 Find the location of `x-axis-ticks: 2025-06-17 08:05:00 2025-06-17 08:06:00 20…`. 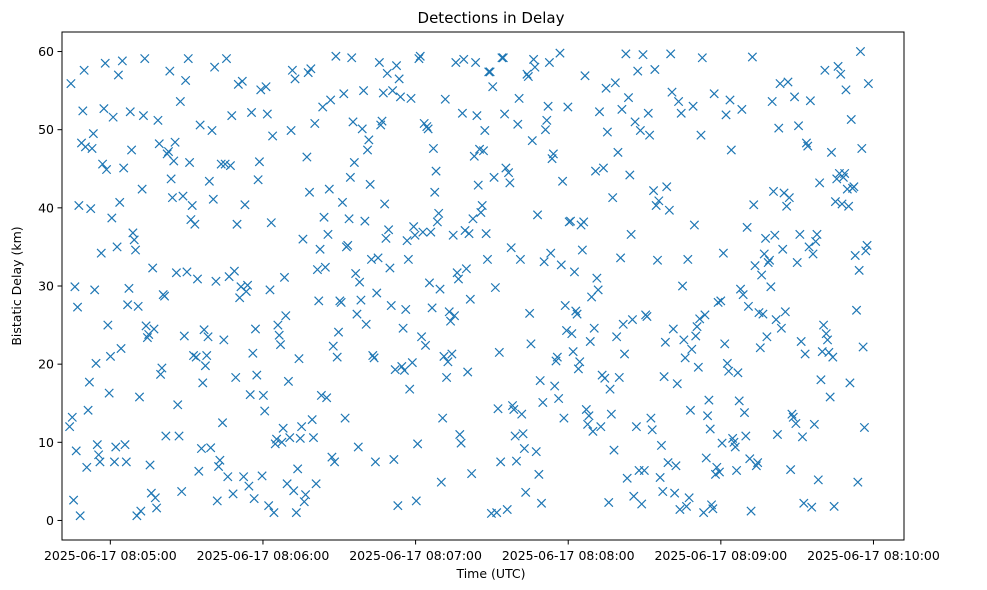

x-axis-ticks: 2025-06-17 08:05:00 2025-06-17 08:06:00 20… is located at coordinates (492, 551).